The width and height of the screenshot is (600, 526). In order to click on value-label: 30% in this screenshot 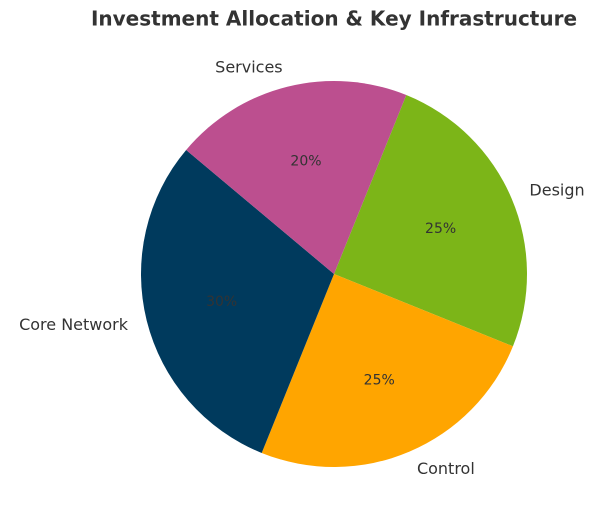, I will do `click(221, 302)`.